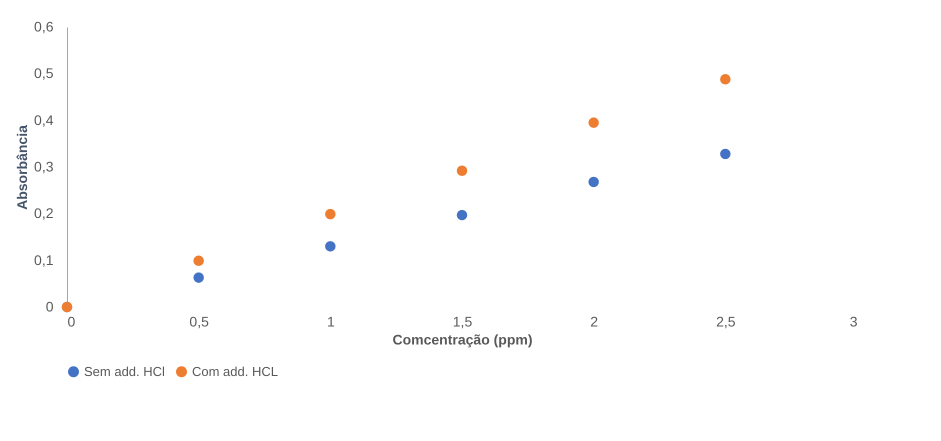  I want to click on y-tick-label: 0,5, so click(44, 73).